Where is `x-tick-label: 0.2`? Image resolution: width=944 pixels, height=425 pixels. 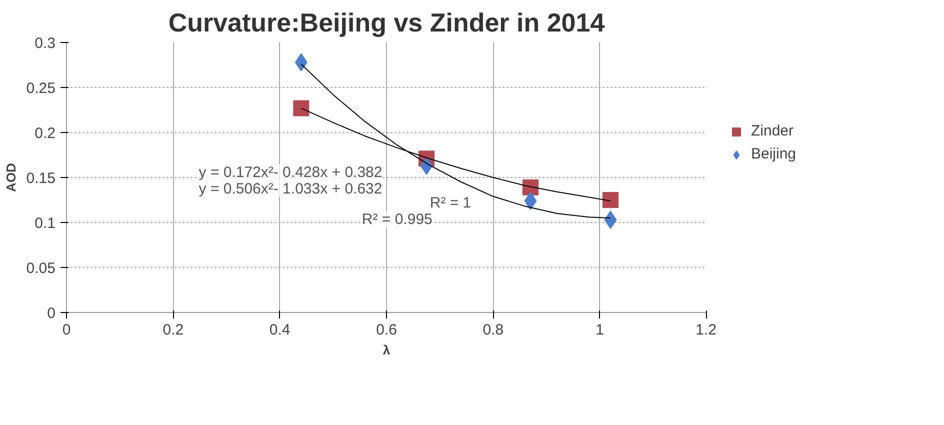
x-tick-label: 0.2 is located at coordinates (173, 330).